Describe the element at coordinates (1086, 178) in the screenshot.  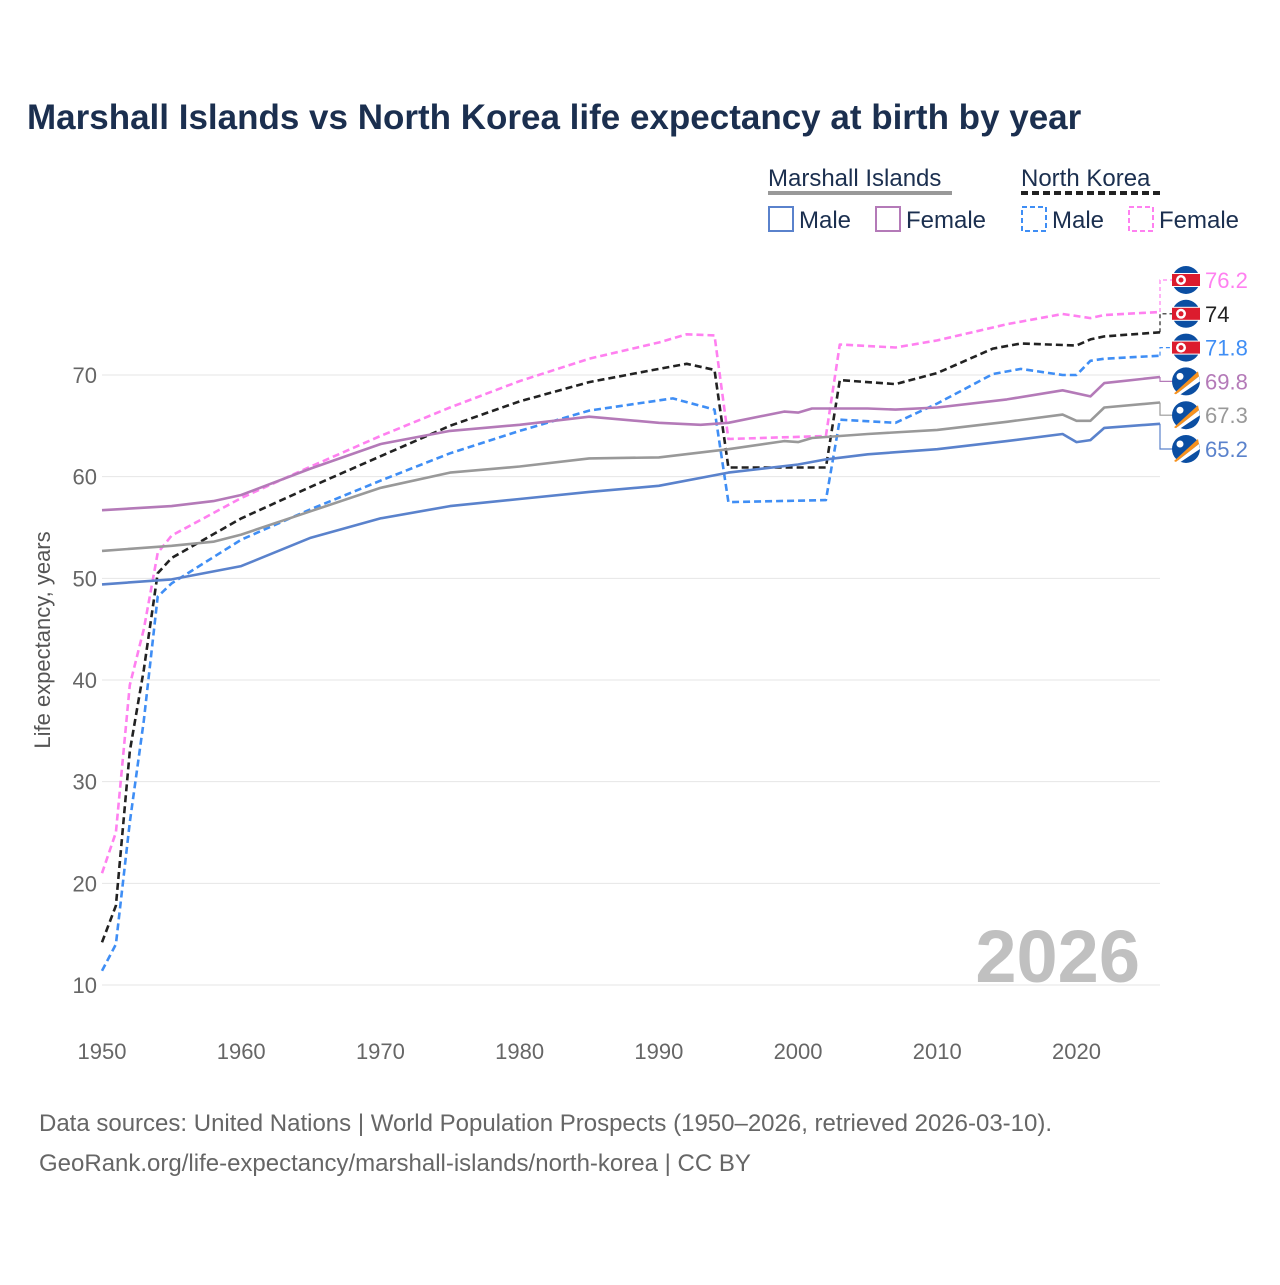
I see `legend-group-north-korea: North Korea` at that location.